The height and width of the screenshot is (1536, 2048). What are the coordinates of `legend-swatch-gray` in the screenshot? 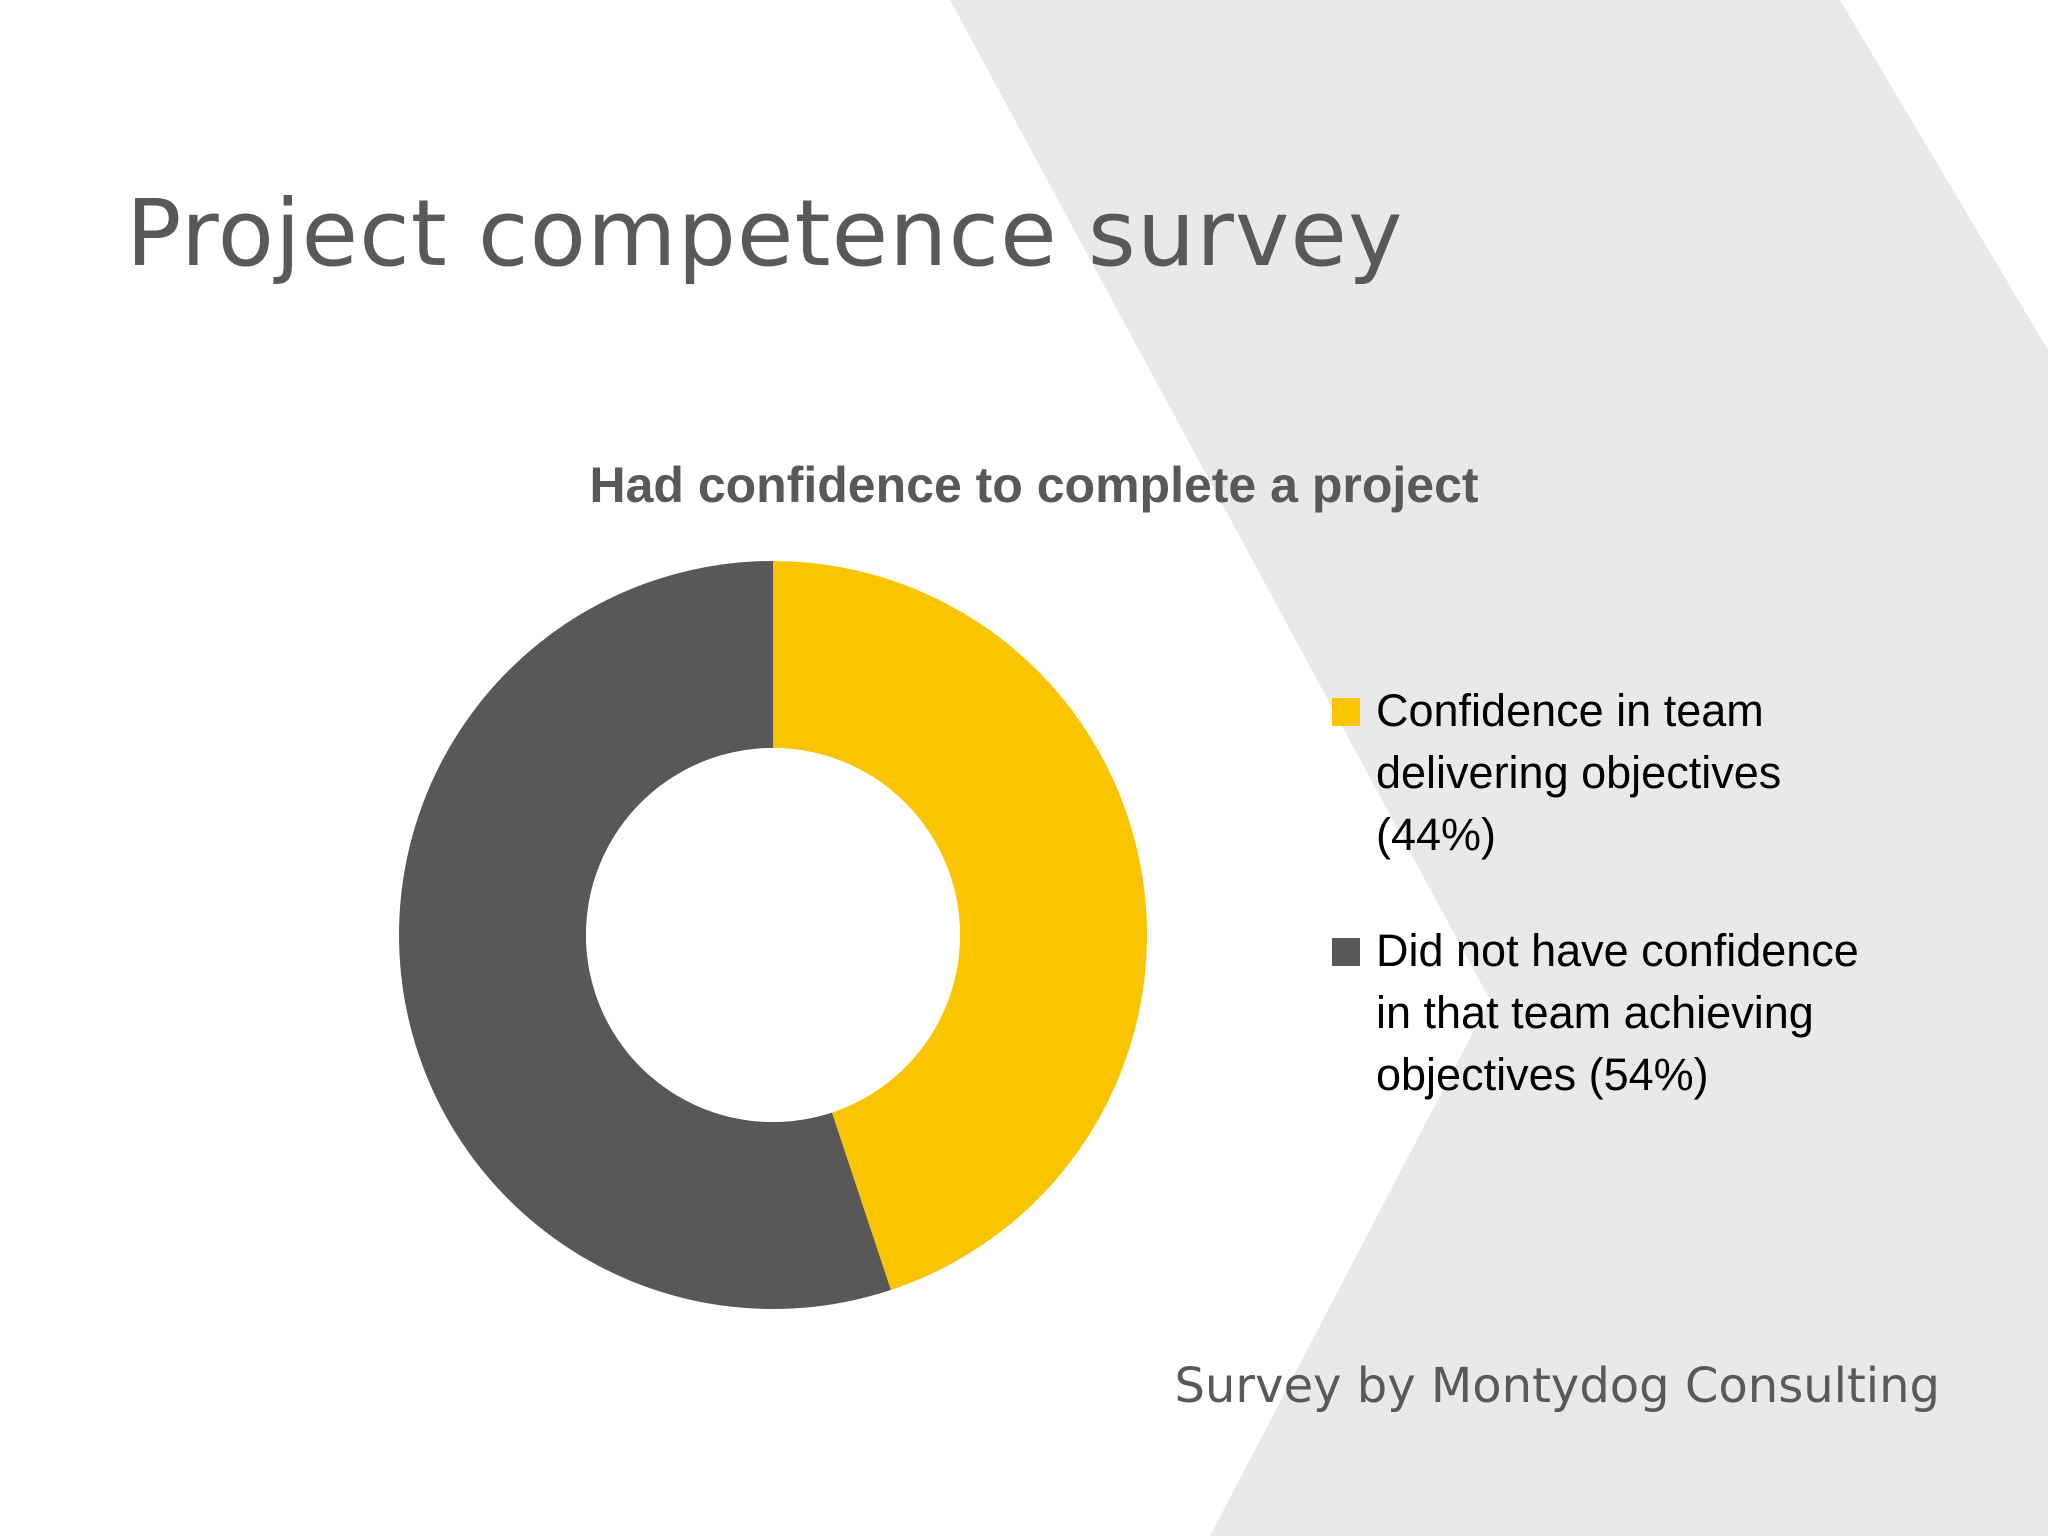 It's located at (1346, 952).